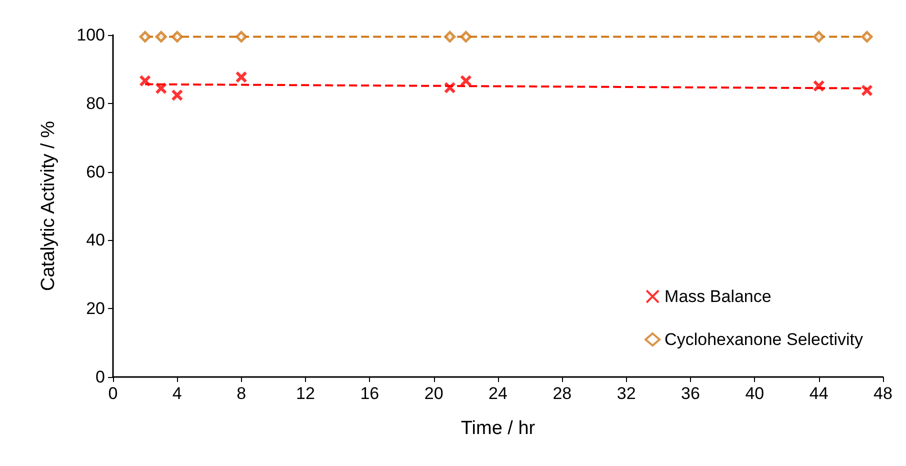 The width and height of the screenshot is (906, 466). Describe the element at coordinates (818, 393) in the screenshot. I see `x-tick-label: 44` at that location.